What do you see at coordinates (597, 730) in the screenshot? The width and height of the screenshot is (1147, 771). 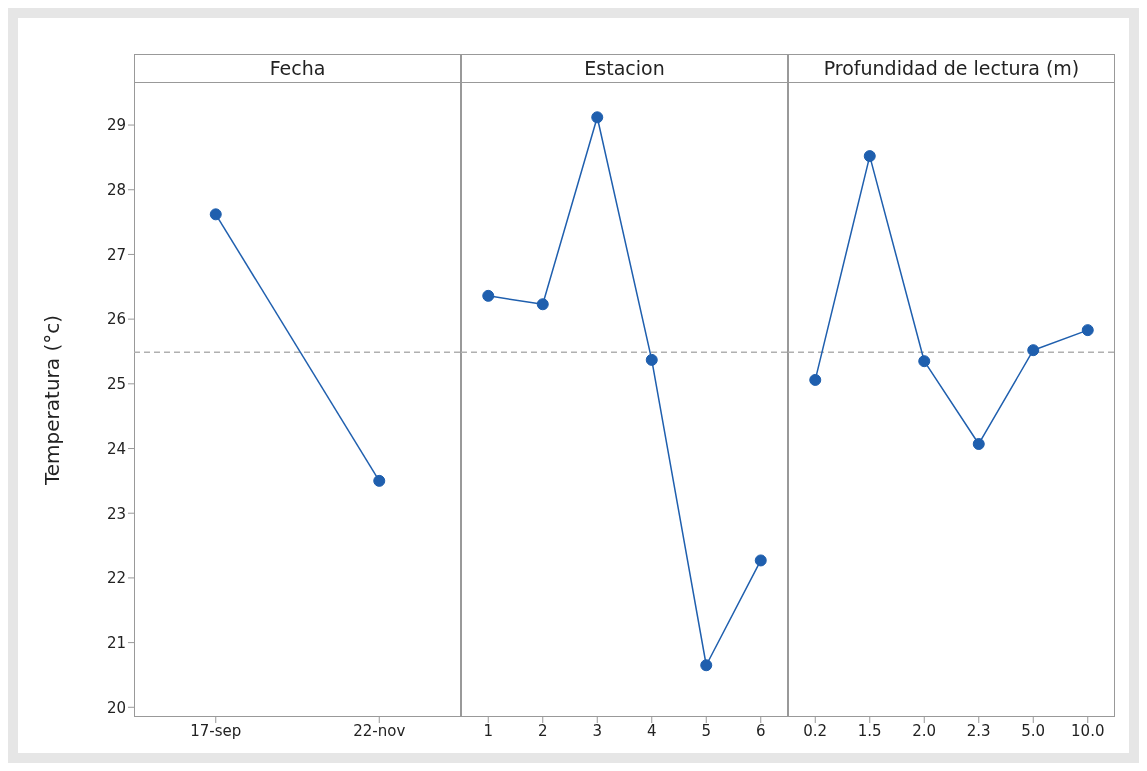 I see `x-tick-label: 3` at bounding box center [597, 730].